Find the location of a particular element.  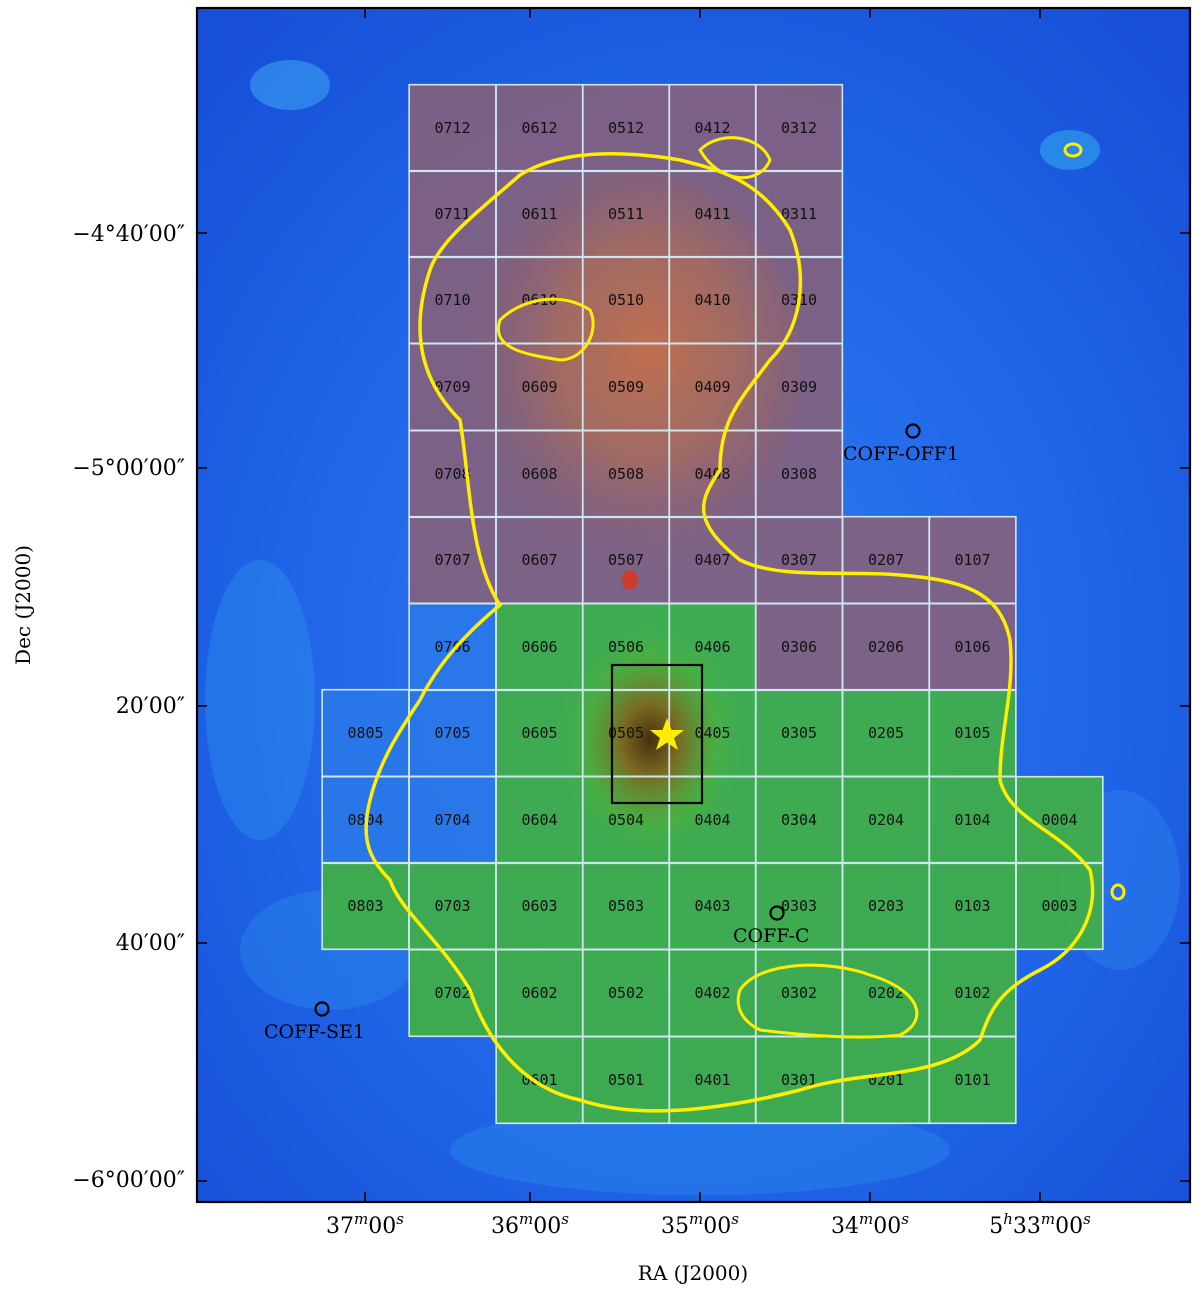

tile-label-0106: 0106 is located at coordinates (972, 647).